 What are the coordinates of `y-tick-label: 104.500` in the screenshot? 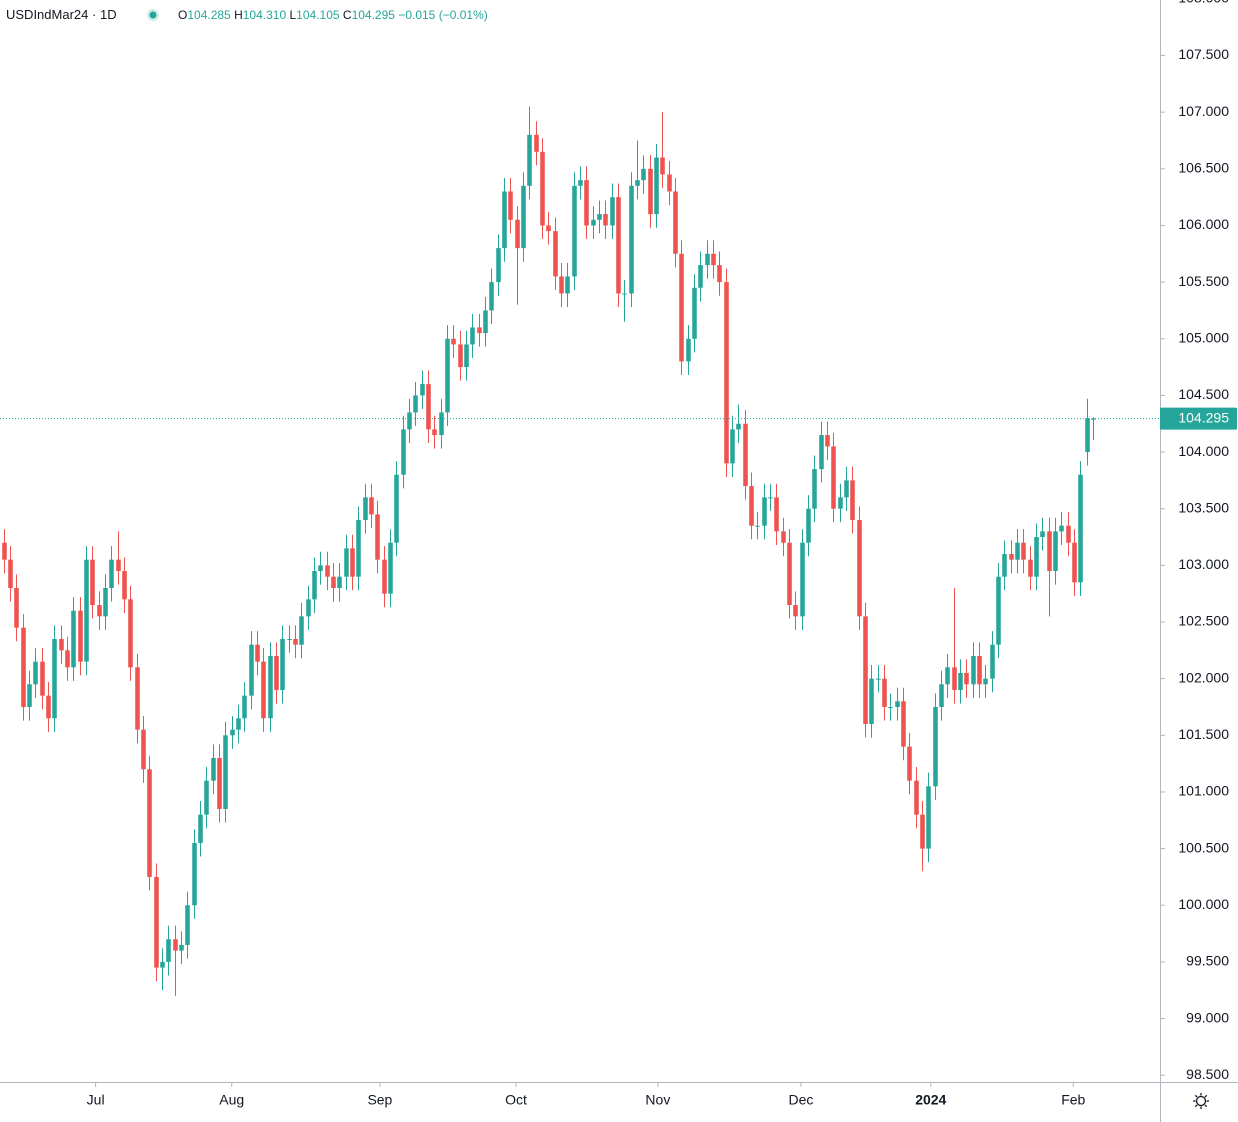 It's located at (1203, 394).